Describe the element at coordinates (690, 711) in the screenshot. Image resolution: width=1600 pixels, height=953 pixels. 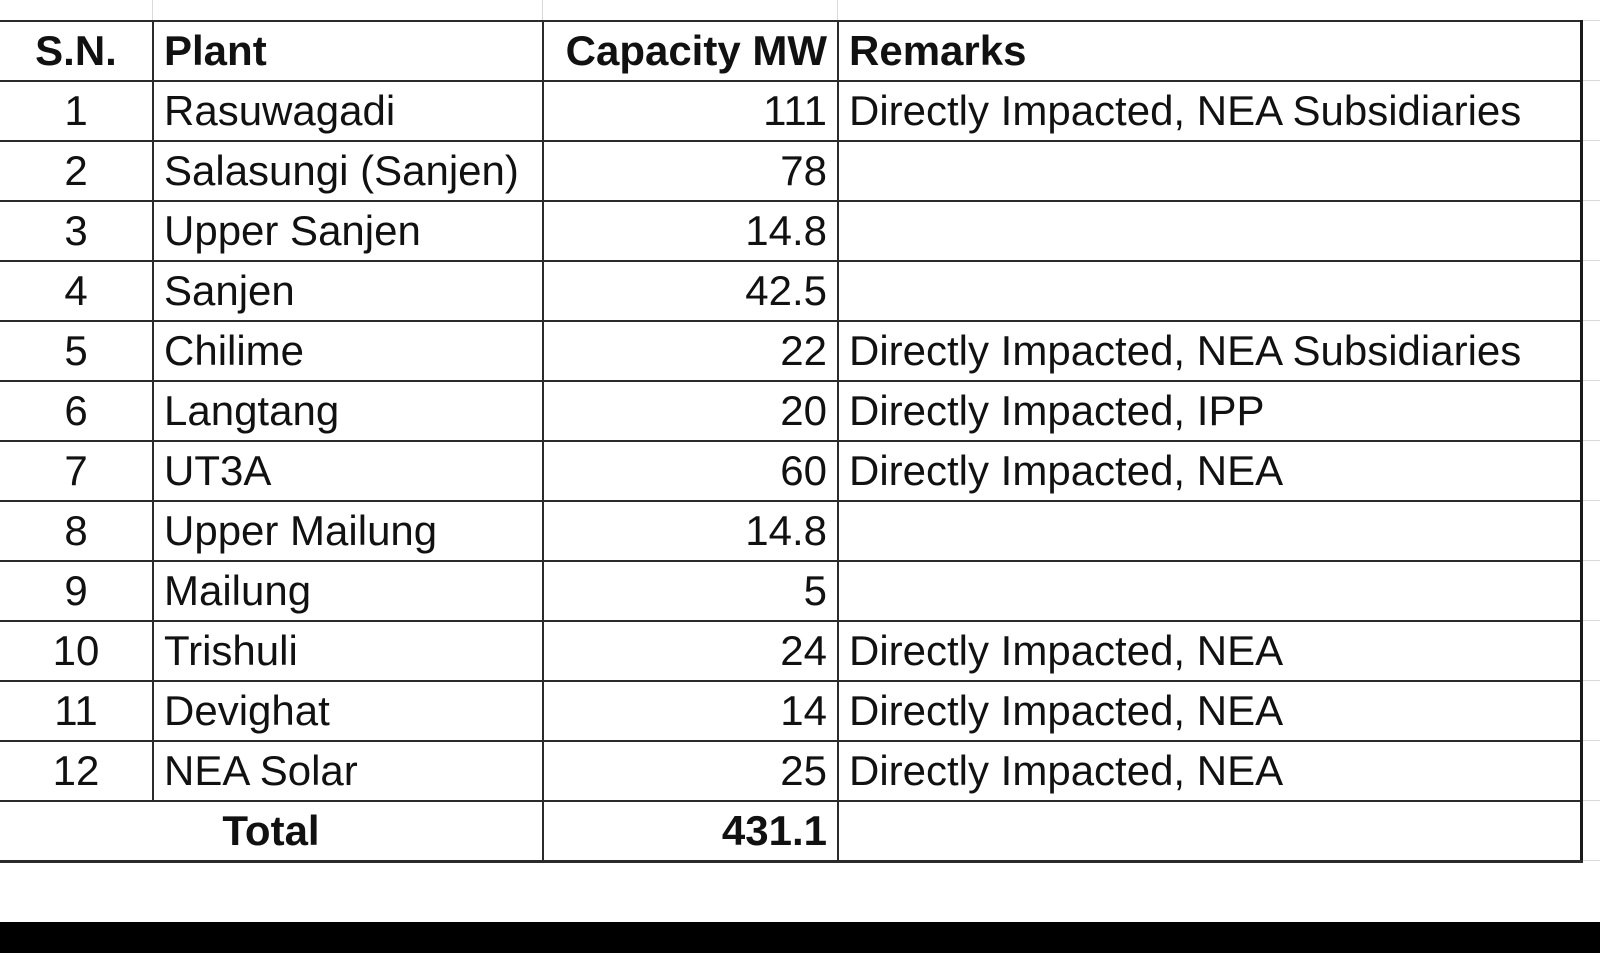
I see `cell-capacity: 14` at that location.